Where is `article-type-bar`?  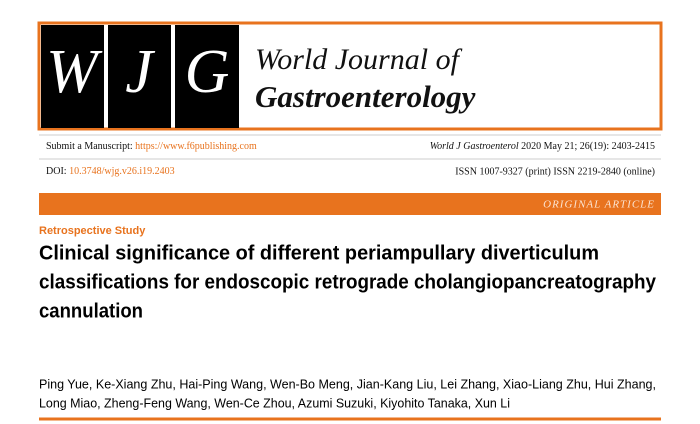
article-type-bar is located at coordinates (350, 204).